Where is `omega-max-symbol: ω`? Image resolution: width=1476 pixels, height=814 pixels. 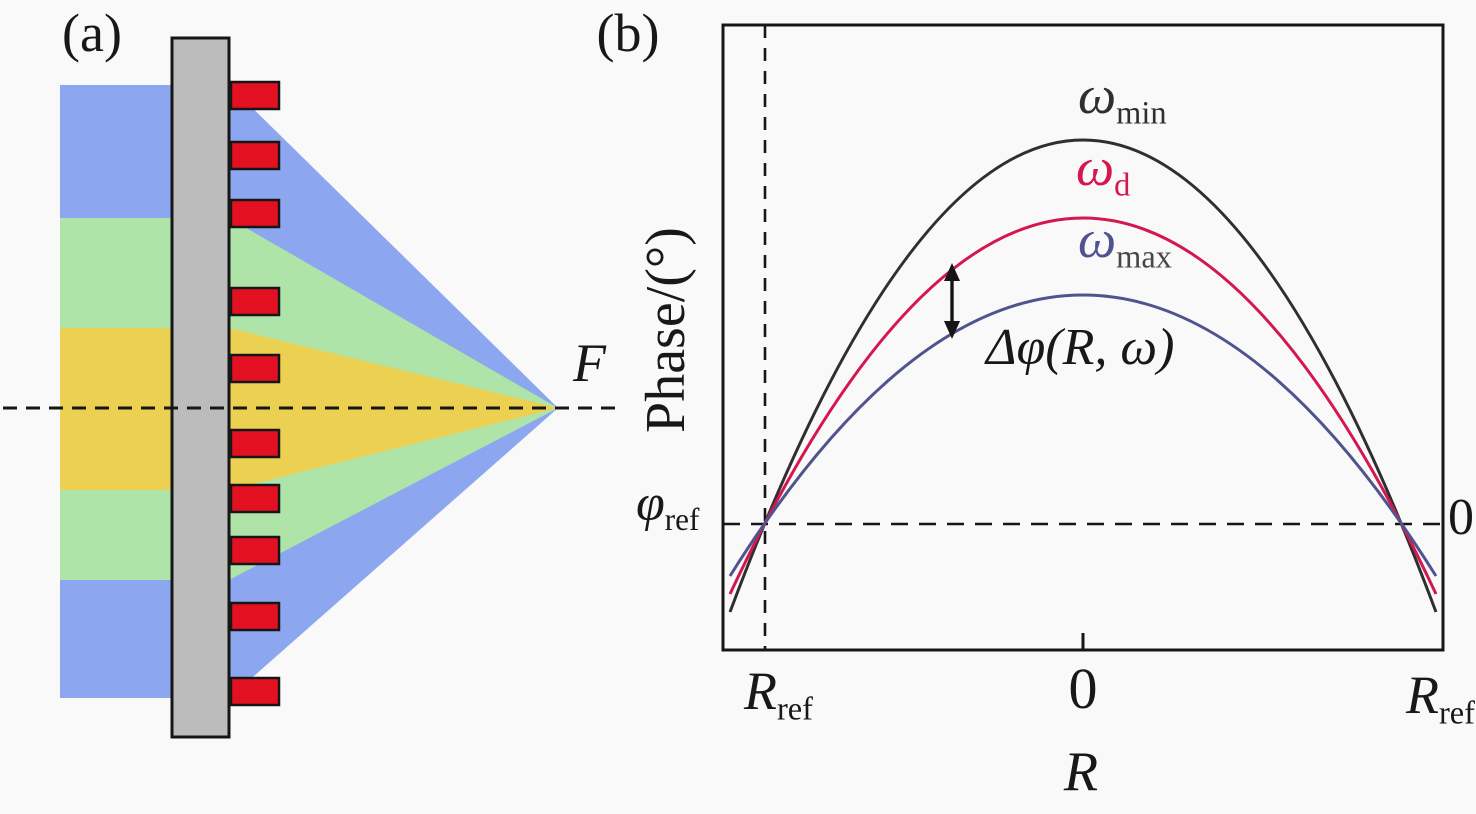
omega-max-symbol: ω is located at coordinates (1097, 239).